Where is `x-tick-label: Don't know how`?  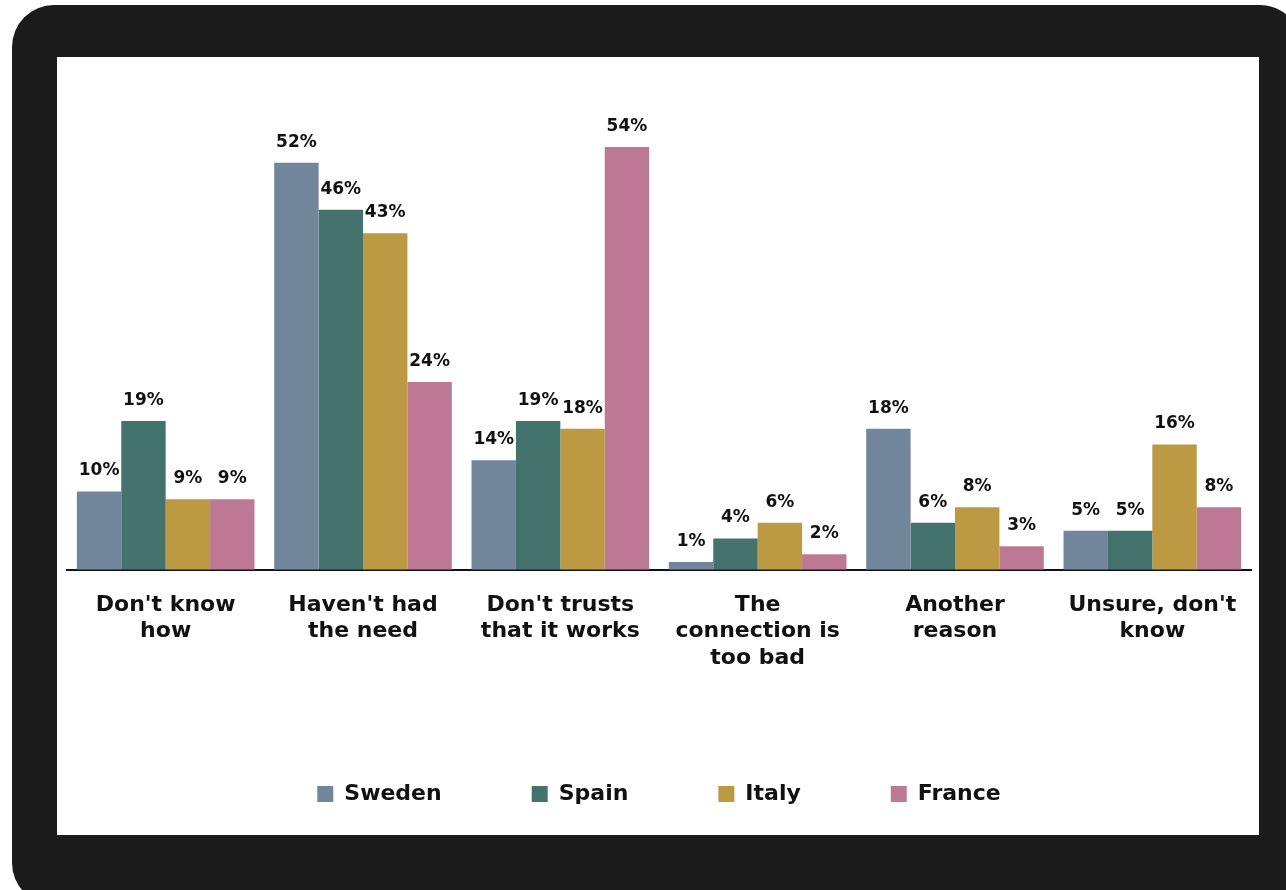 x-tick-label: Don't know how is located at coordinates (165, 616).